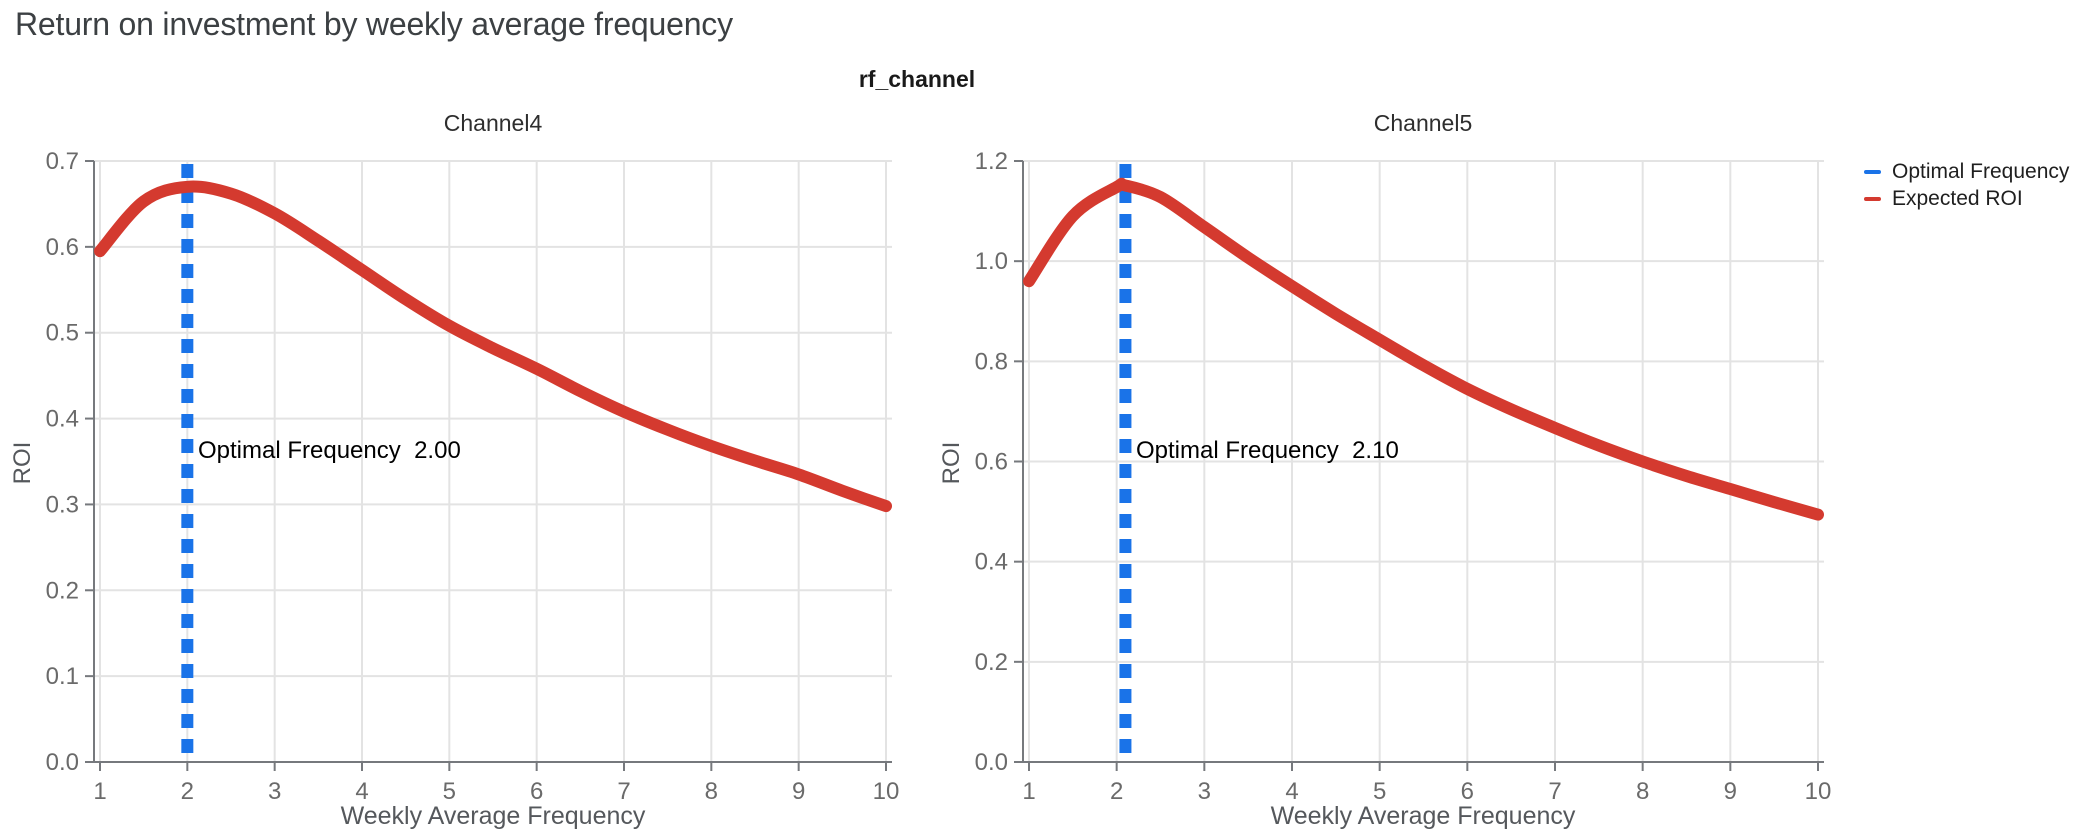 The image size is (2074, 840). I want to click on chart-title-channel5: Channel5, so click(1423, 123).